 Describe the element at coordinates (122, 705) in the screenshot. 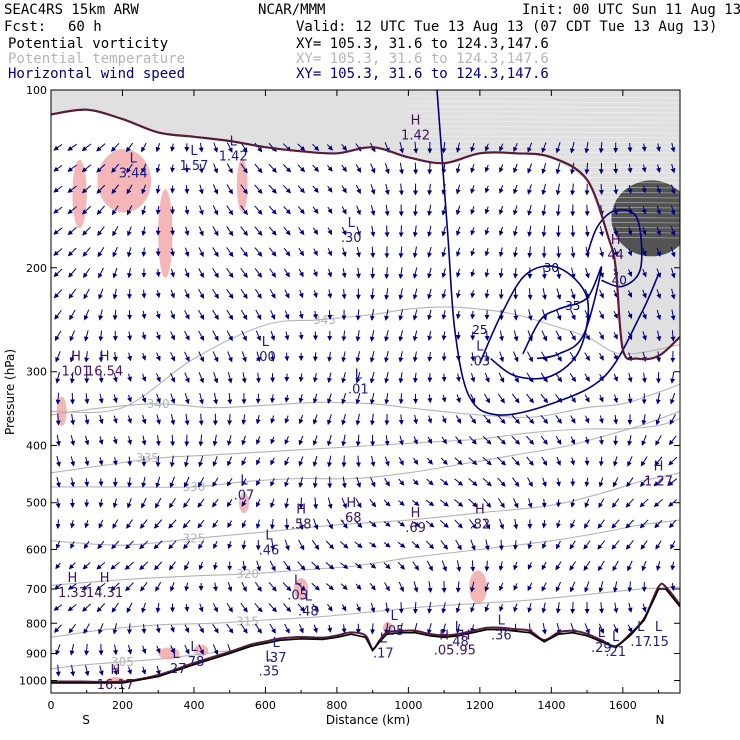

I see `x-tick-label: 200` at that location.